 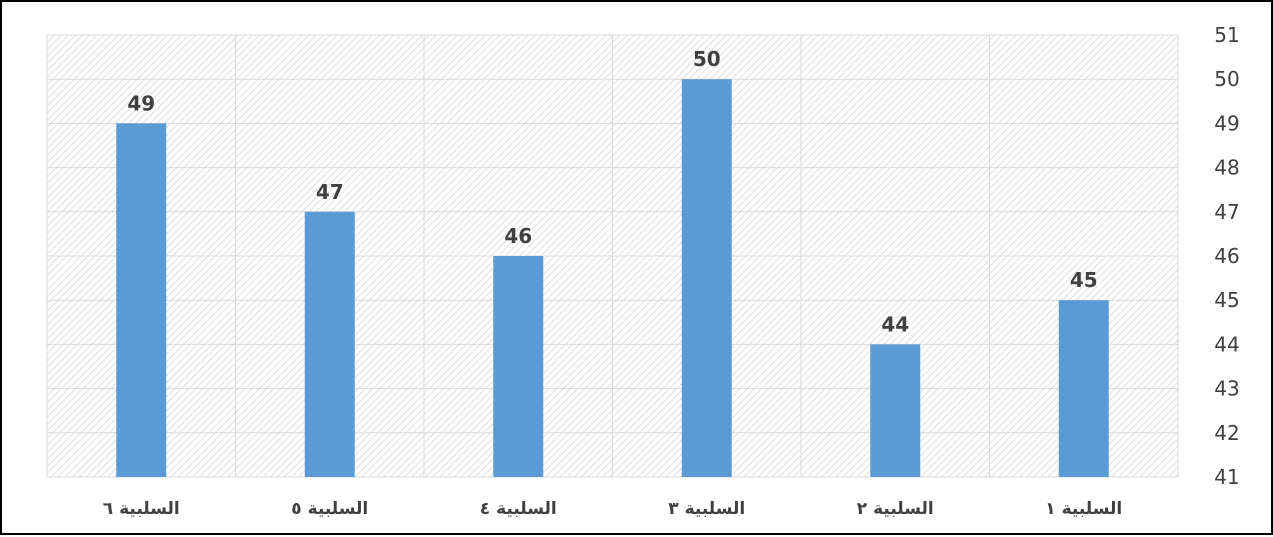 I want to click on category-label: السلبية ٦, so click(x=141, y=509).